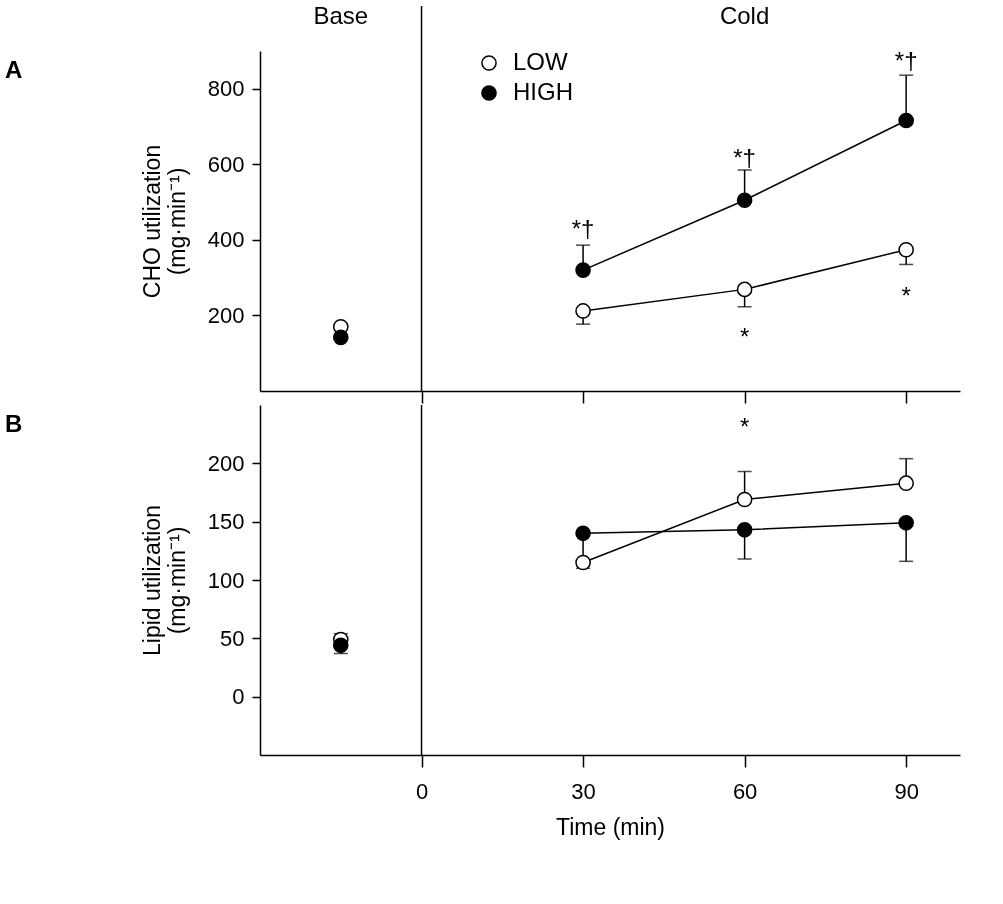 This screenshot has width=1003, height=904. I want to click on x-tick-label: 0, so click(422, 791).